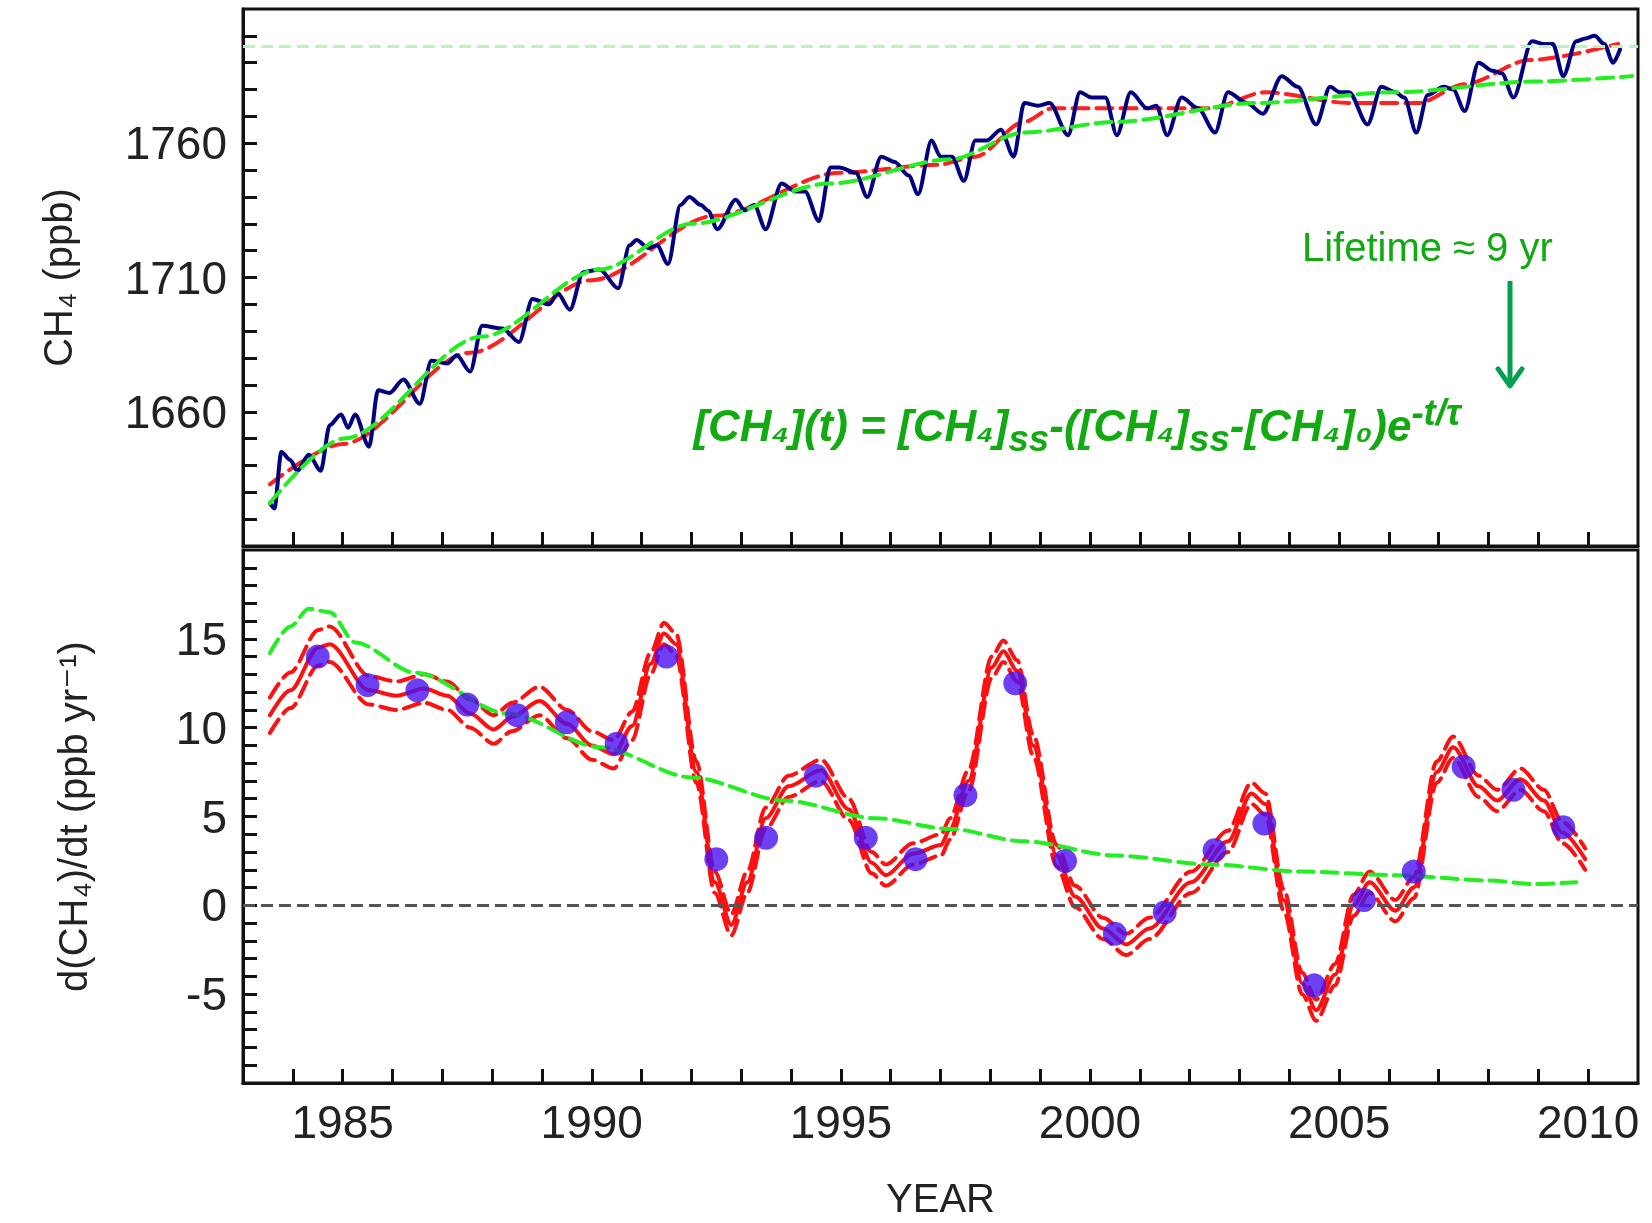 Image resolution: width=1652 pixels, height=1223 pixels. Describe the element at coordinates (214, 816) in the screenshot. I see `y-tick-label: 5` at that location.